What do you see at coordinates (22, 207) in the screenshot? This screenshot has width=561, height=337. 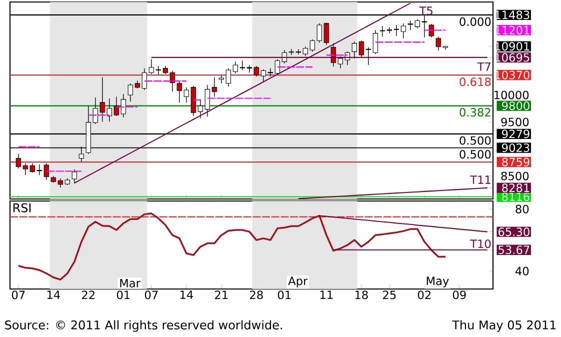 I see `chart-title: RSI` at bounding box center [22, 207].